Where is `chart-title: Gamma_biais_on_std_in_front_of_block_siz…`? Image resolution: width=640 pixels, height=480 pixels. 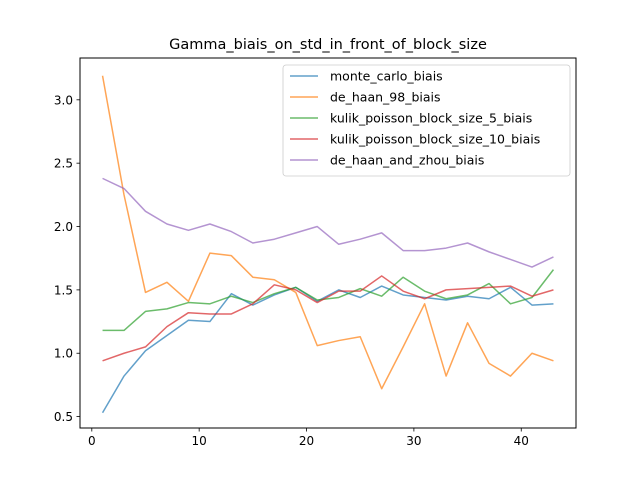 chart-title: Gamma_biais_on_std_in_front_of_block_siz… is located at coordinates (328, 45).